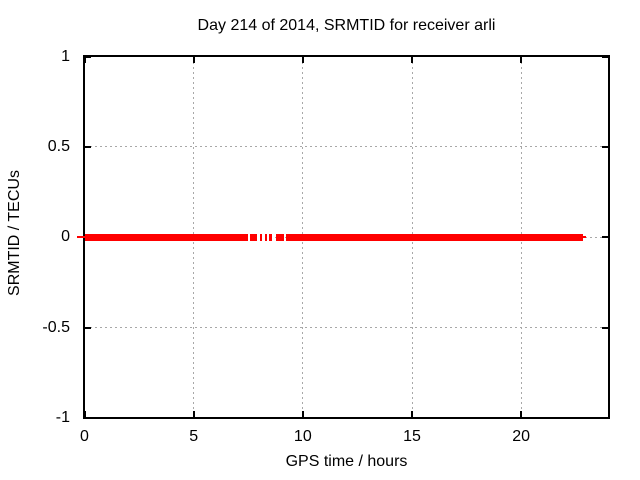  What do you see at coordinates (80, 237) in the screenshot?
I see `data-series-edge-dash-left` at bounding box center [80, 237].